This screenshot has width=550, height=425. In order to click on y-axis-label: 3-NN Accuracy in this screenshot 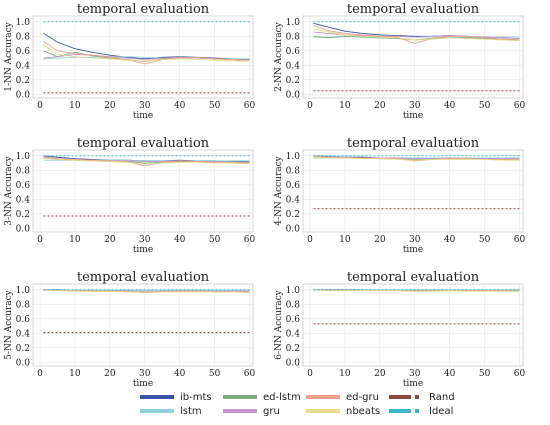, I will do `click(9, 190)`.